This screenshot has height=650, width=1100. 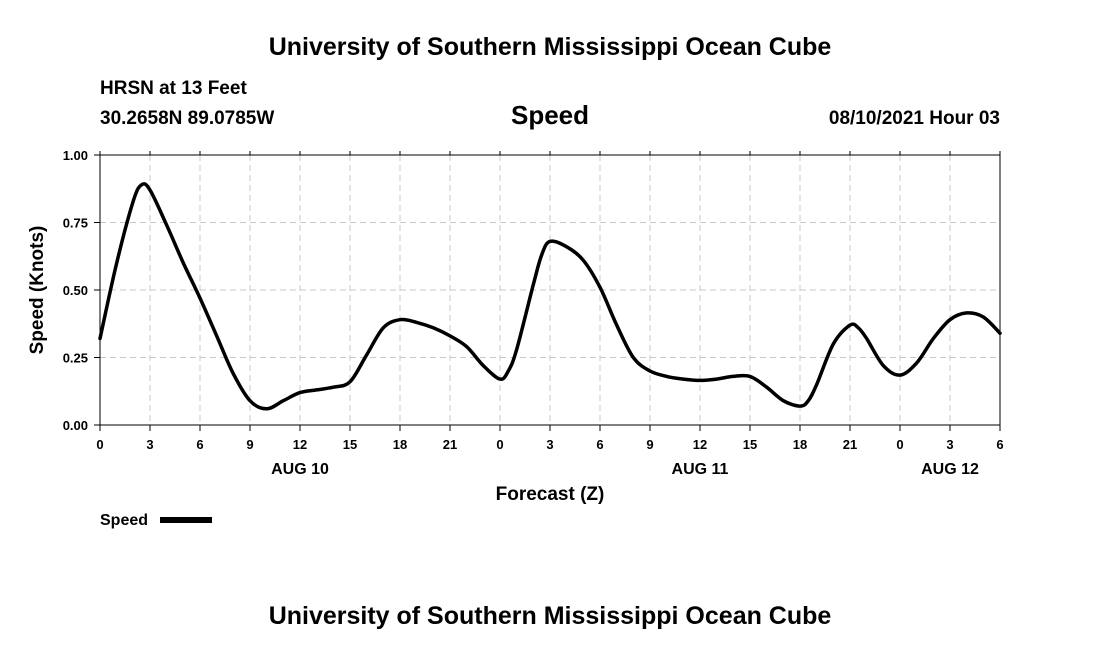 I want to click on y-axis: 0.00 0.25 0.50 0.75 1.00, so click(x=81, y=290).